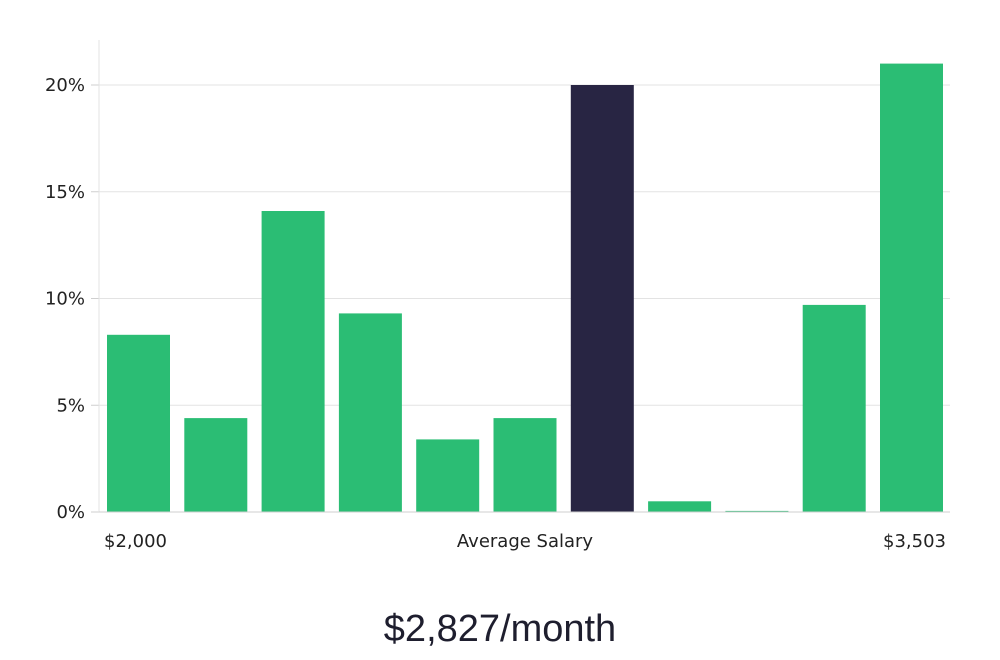 The width and height of the screenshot is (1000, 660). What do you see at coordinates (914, 541) in the screenshot?
I see `x-label-max: $3,503` at bounding box center [914, 541].